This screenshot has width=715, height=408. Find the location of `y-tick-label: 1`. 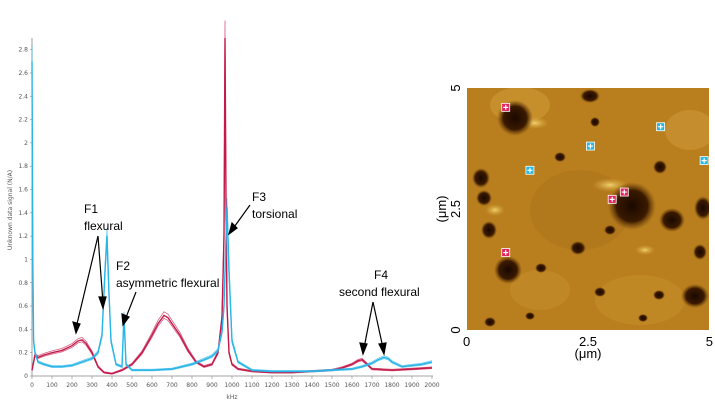

y-tick-label: 1 is located at coordinates (26, 259).